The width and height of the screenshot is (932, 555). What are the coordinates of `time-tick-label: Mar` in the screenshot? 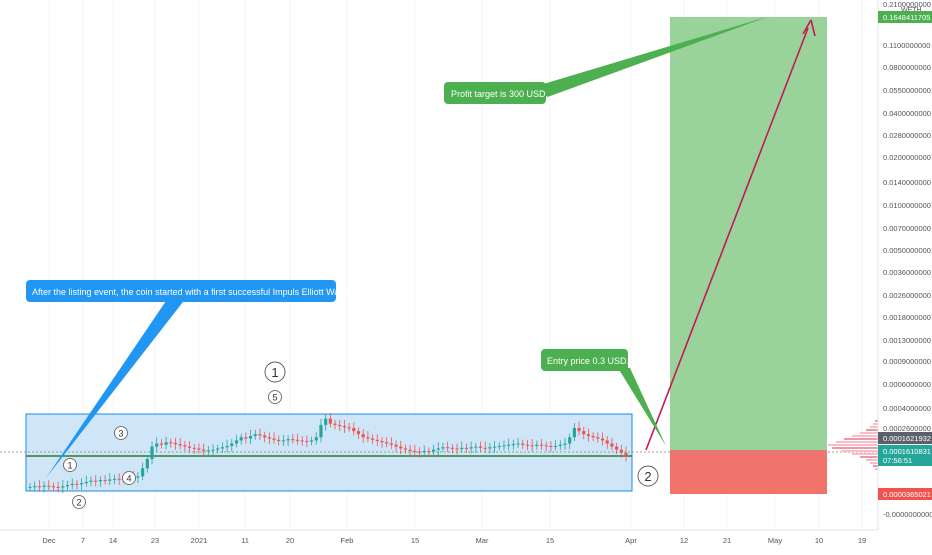 It's located at (482, 540).